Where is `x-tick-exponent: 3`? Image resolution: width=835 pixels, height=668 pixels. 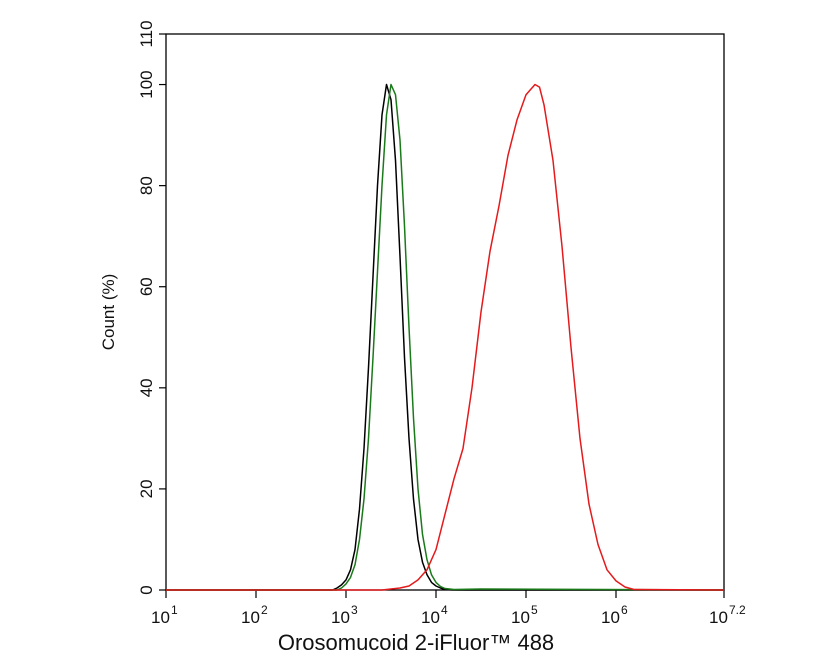 x-tick-exponent: 3 is located at coordinates (354, 610).